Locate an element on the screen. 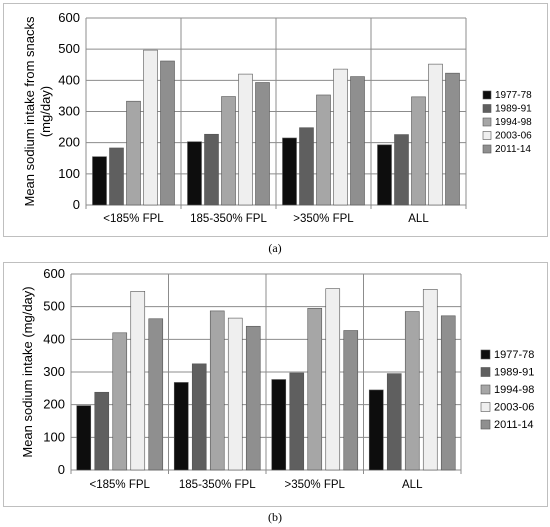 Image resolution: width=550 pixels, height=527 pixels. panel-caption: (b) is located at coordinates (275, 517).